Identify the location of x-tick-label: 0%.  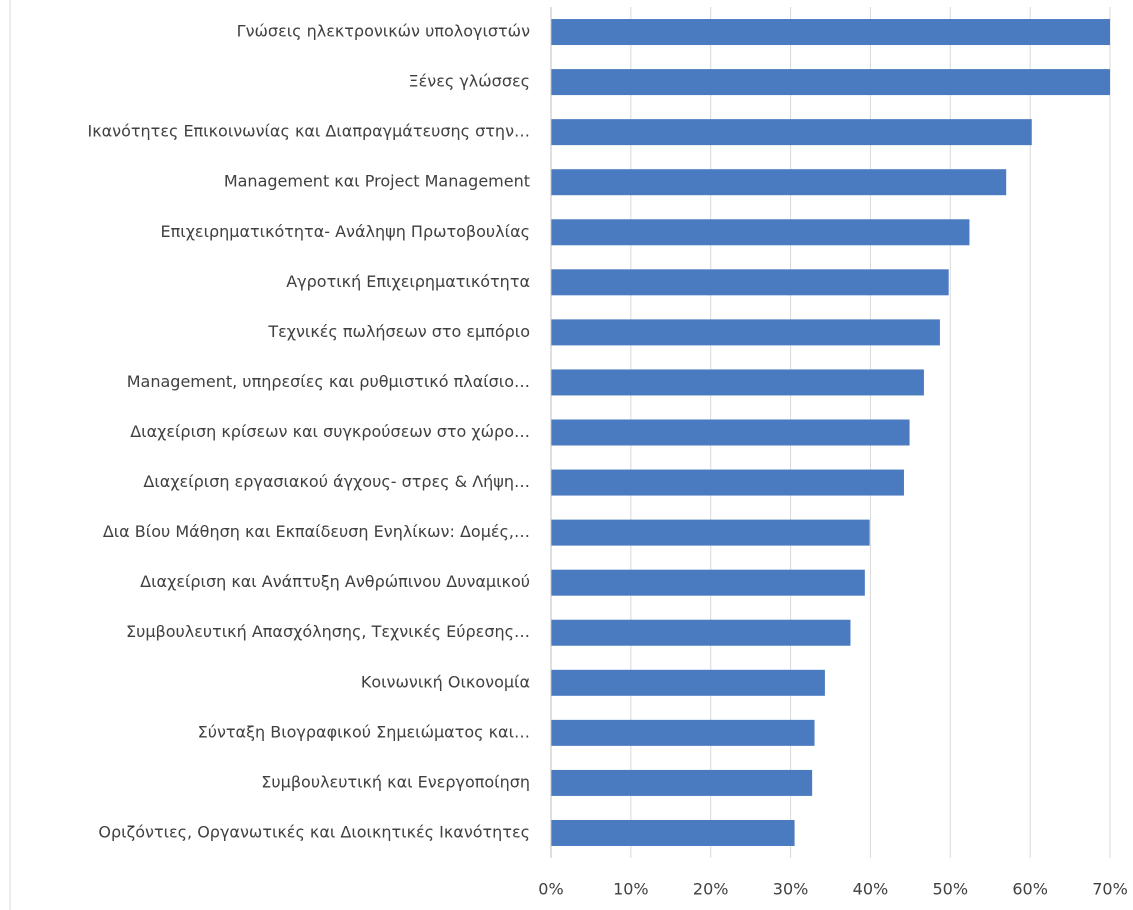
(550, 889).